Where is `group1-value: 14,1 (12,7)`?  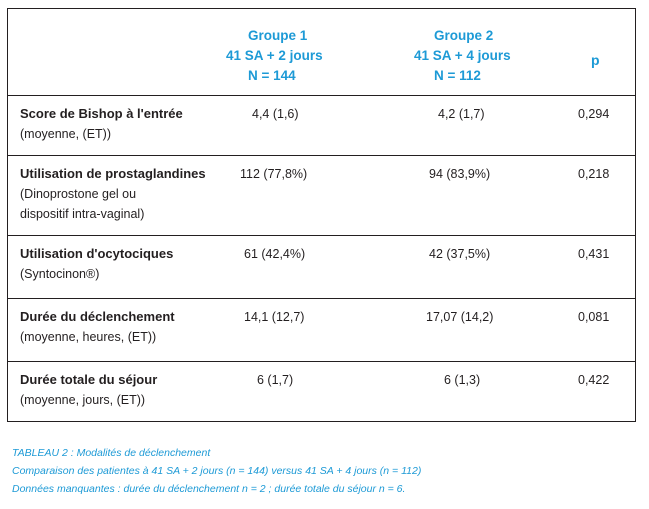
group1-value: 14,1 (12,7) is located at coordinates (274, 317).